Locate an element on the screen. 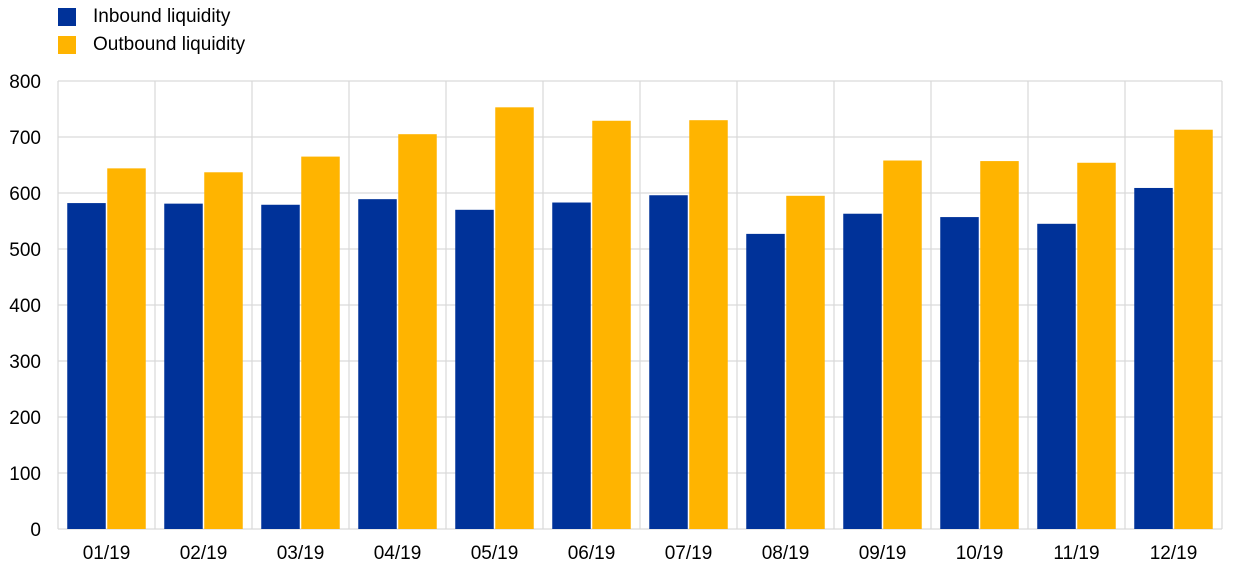  y-tick-label: 500 is located at coordinates (25, 250).